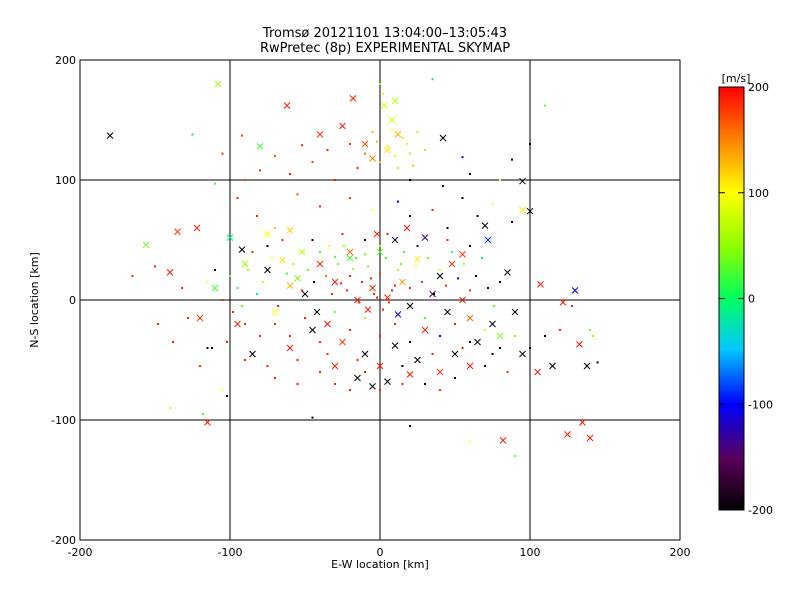 This screenshot has width=800, height=600. Describe the element at coordinates (65, 180) in the screenshot. I see `y-tick-label: 100` at that location.